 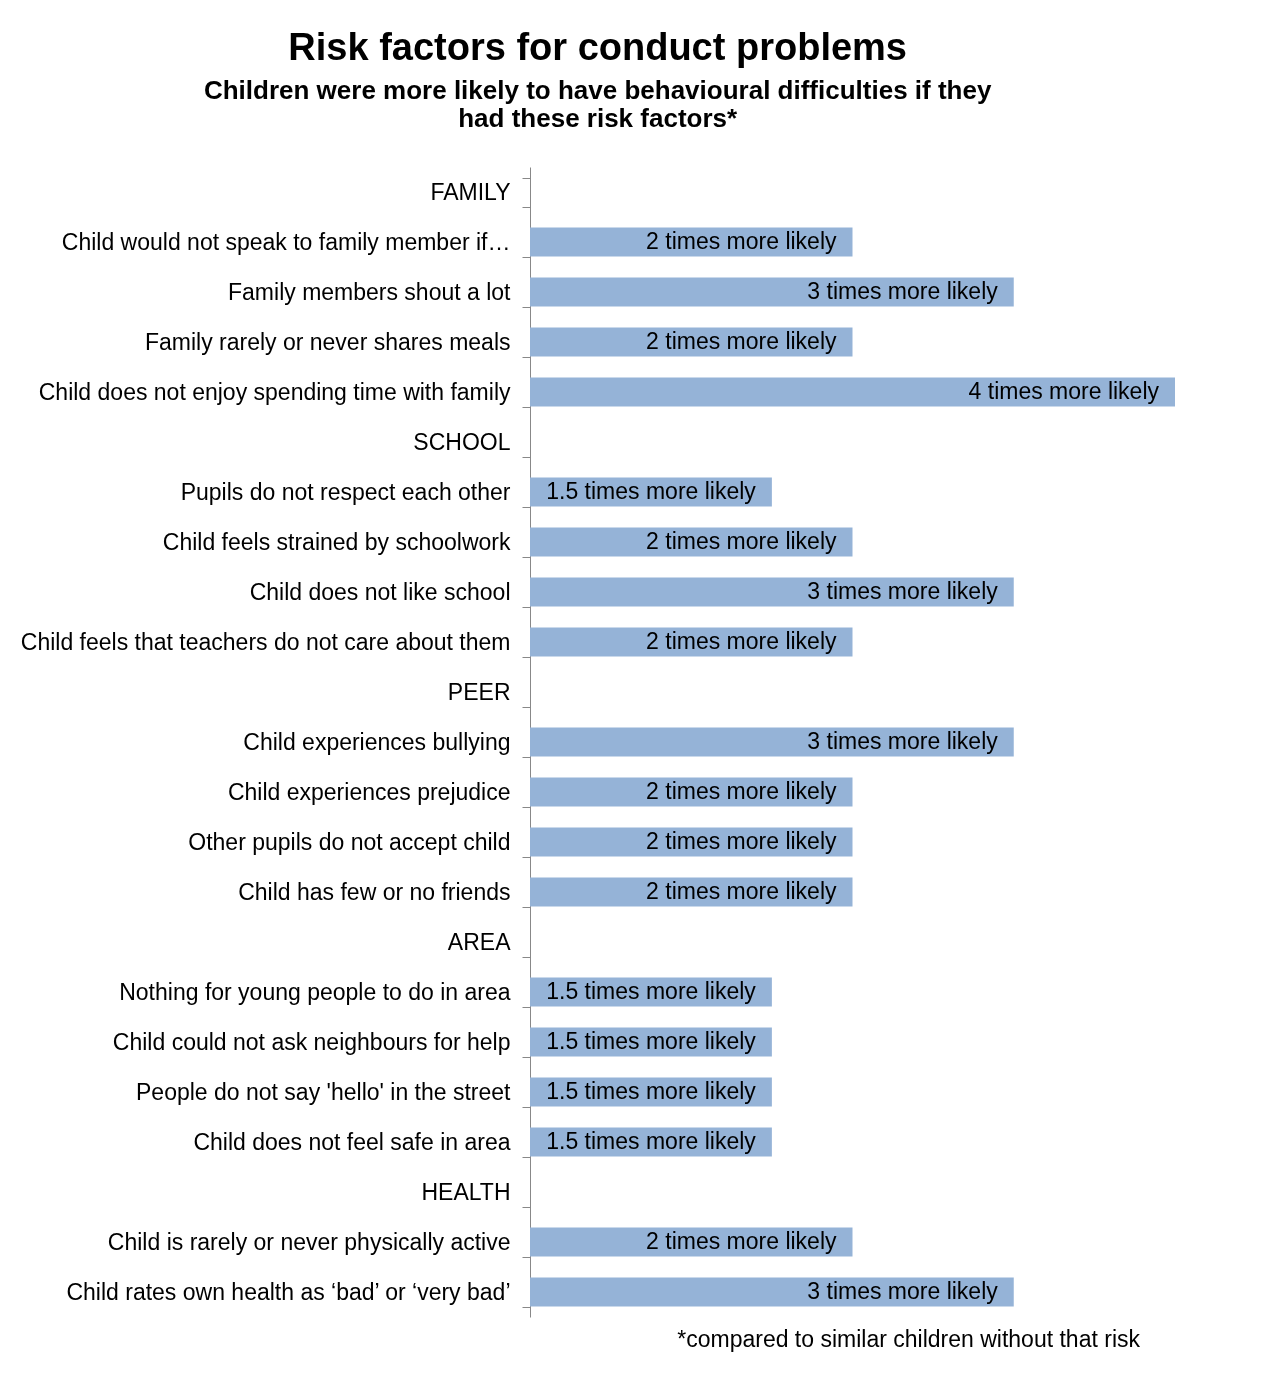 I want to click on chart-title: Risk factors for conduct problems, so click(x=597, y=47).